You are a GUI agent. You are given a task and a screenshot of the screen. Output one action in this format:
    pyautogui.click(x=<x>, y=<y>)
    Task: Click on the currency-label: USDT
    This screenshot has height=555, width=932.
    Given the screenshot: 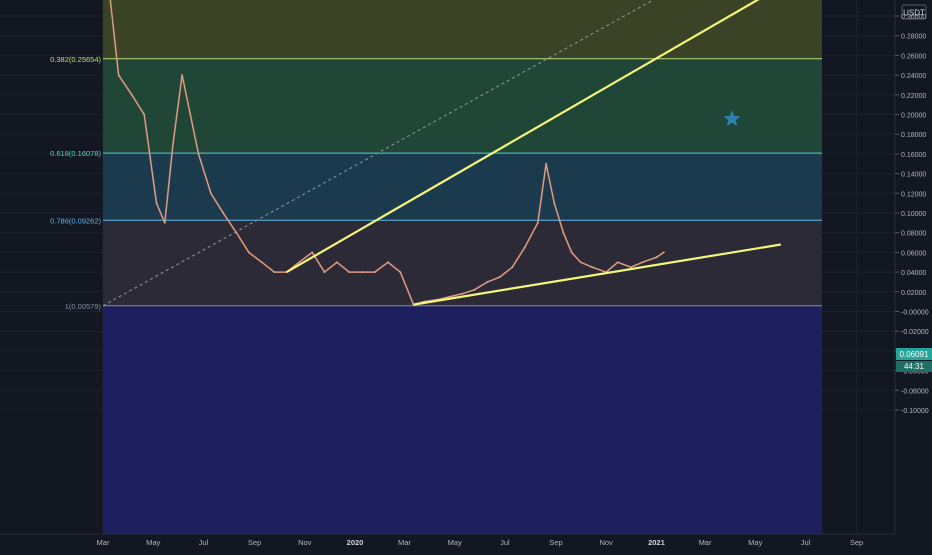 What is the action you would take?
    pyautogui.click(x=914, y=13)
    